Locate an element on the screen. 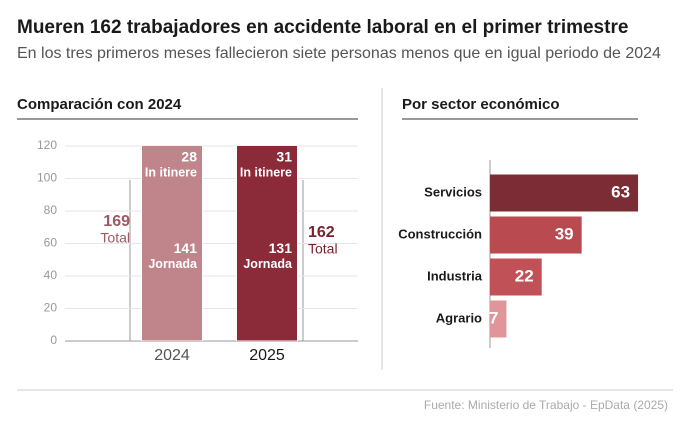 This screenshot has height=430, width=690. y-tick-label: 60 is located at coordinates (51, 243).